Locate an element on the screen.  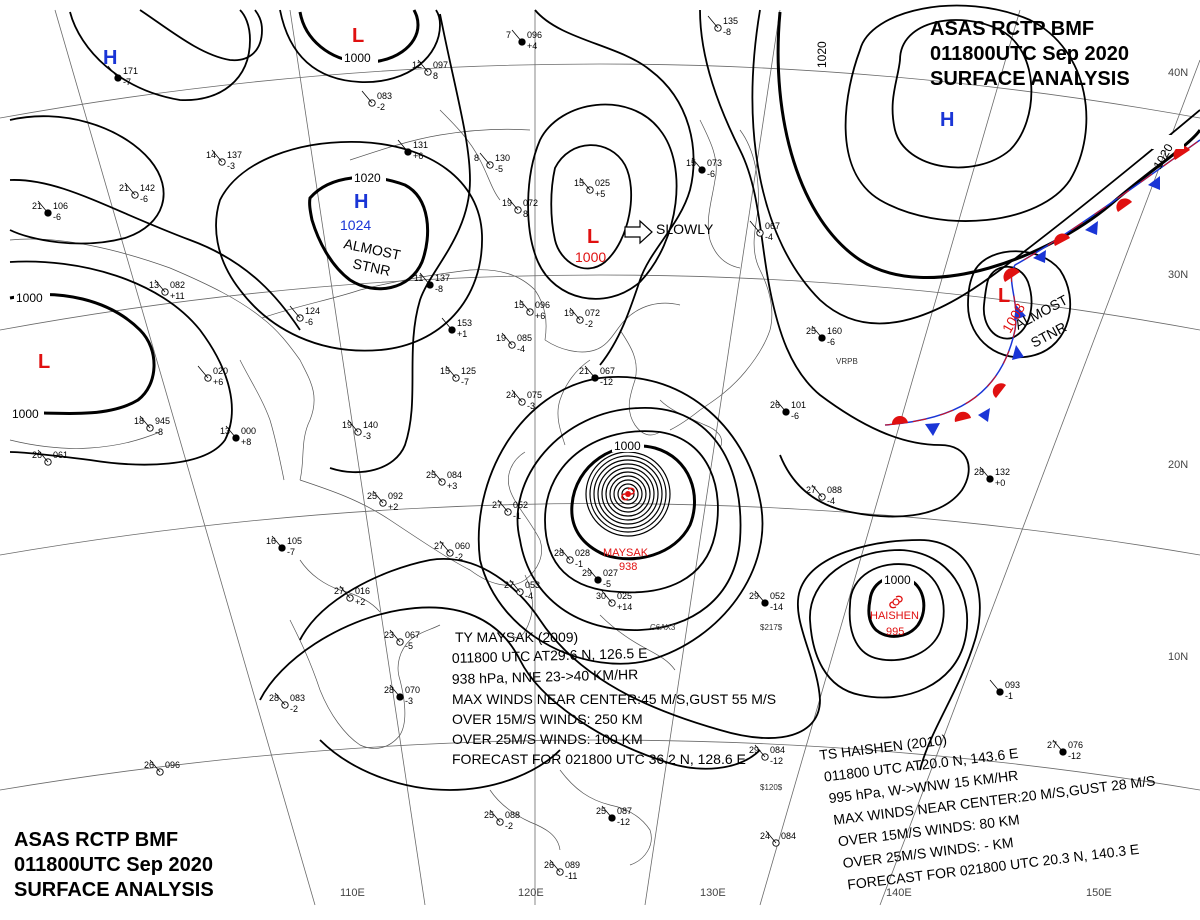
station-plot: 27 016+2 is located at coordinates (352, 596).